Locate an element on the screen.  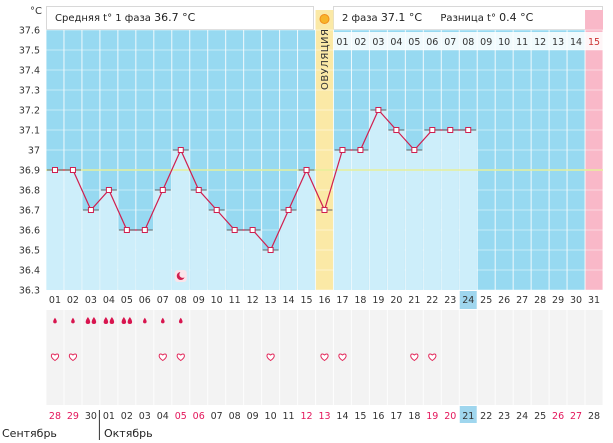
cycle-day-label: 28 is located at coordinates (540, 300).